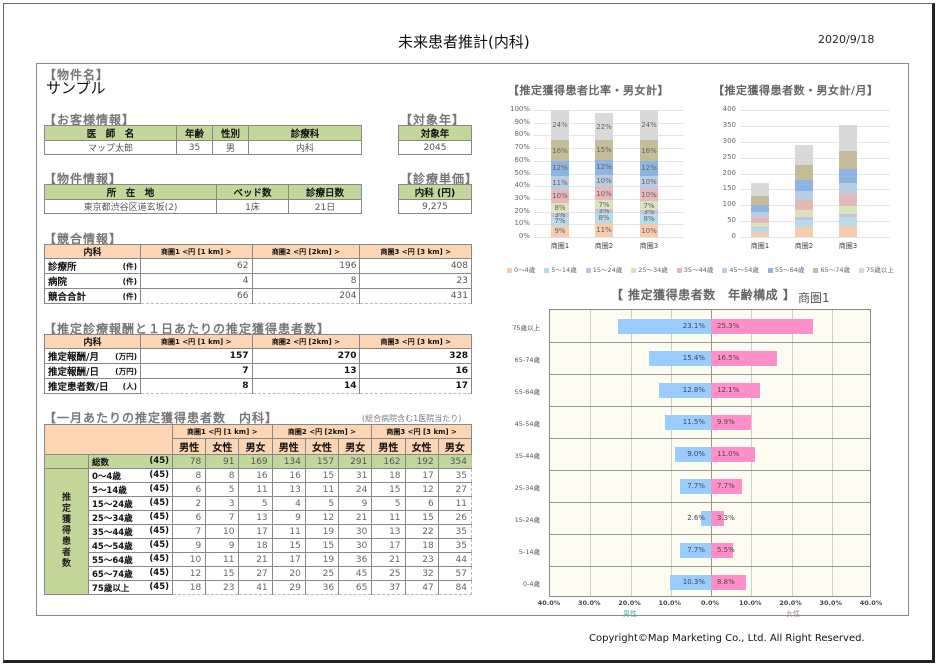 Image resolution: width=940 pixels, height=669 pixels. Describe the element at coordinates (649, 269) in the screenshot. I see `legend-item: 25～34歳` at that location.